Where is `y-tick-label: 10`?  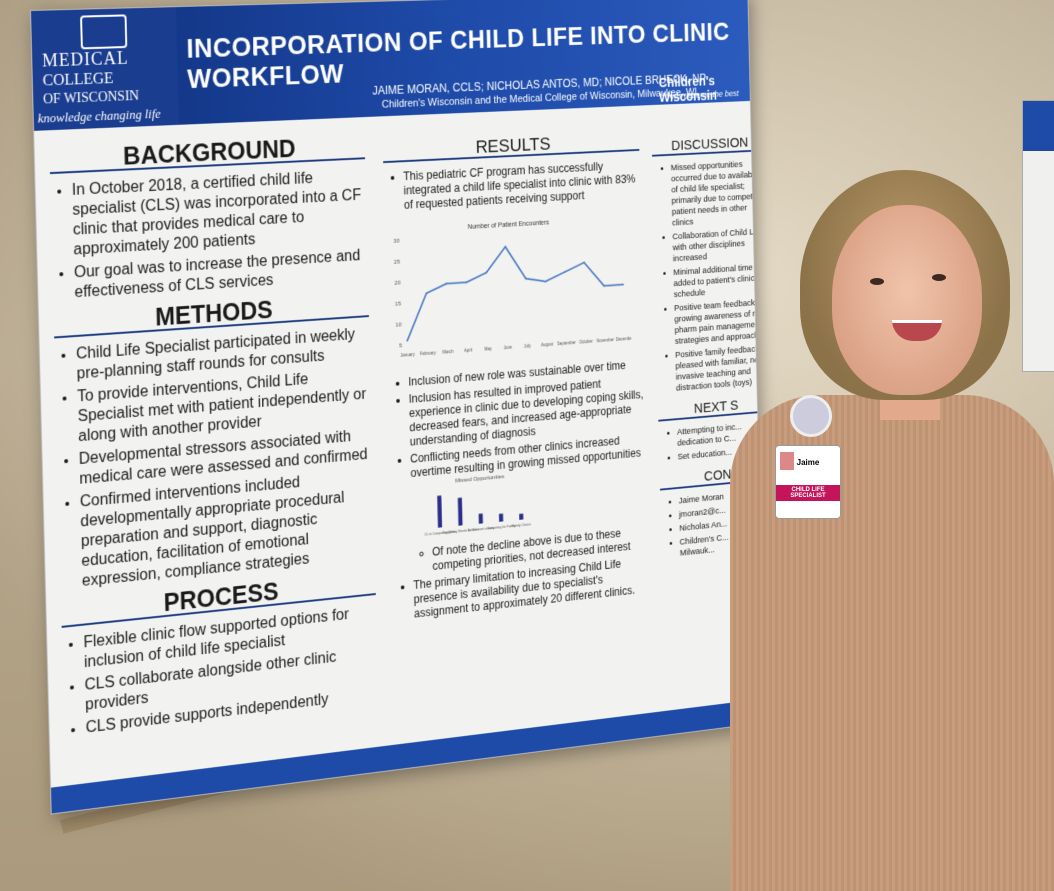
y-tick-label: 10 is located at coordinates (399, 325).